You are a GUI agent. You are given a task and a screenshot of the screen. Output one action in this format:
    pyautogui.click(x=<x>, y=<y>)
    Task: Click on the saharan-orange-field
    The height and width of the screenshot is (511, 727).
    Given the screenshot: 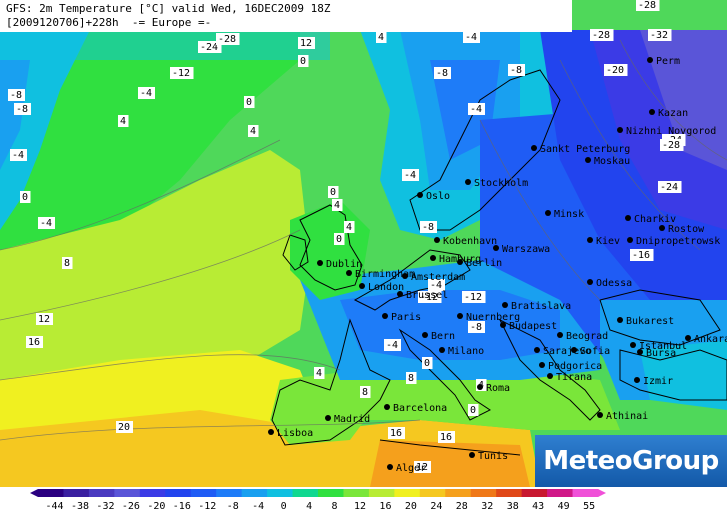 What is the action you would take?
    pyautogui.click(x=450, y=463)
    